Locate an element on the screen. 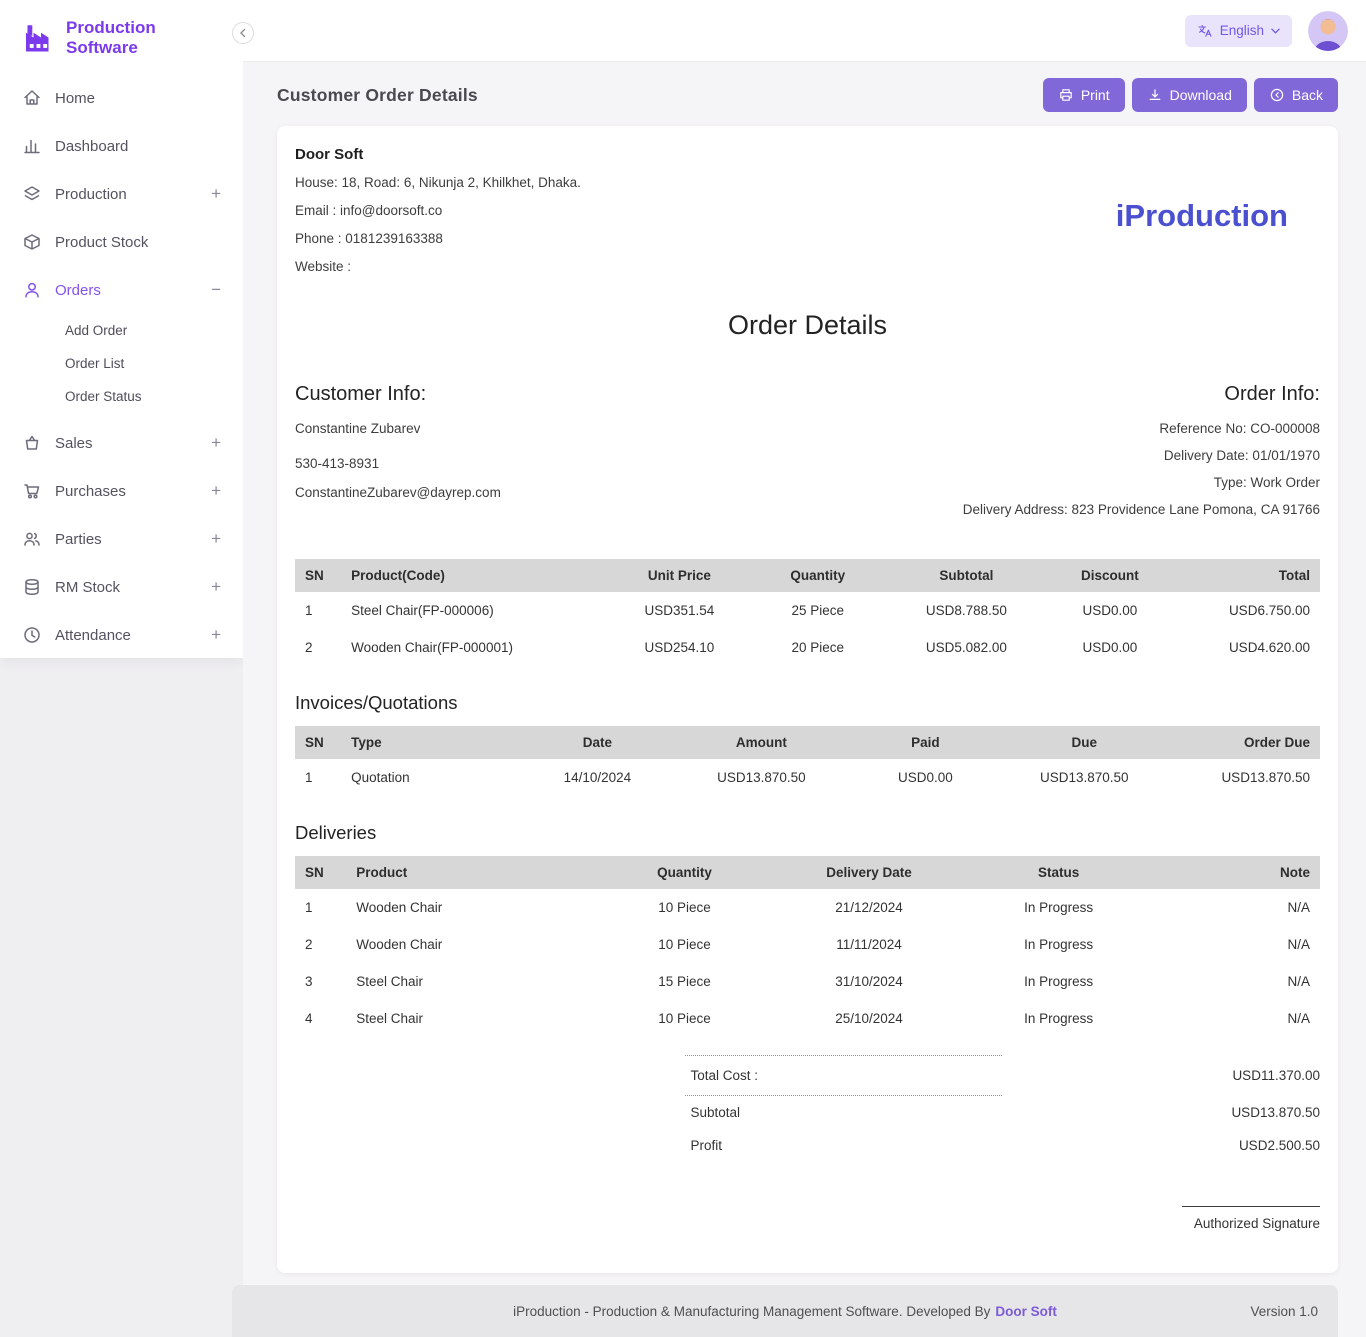 The width and height of the screenshot is (1366, 1337). collapse-toggle: − is located at coordinates (216, 290).